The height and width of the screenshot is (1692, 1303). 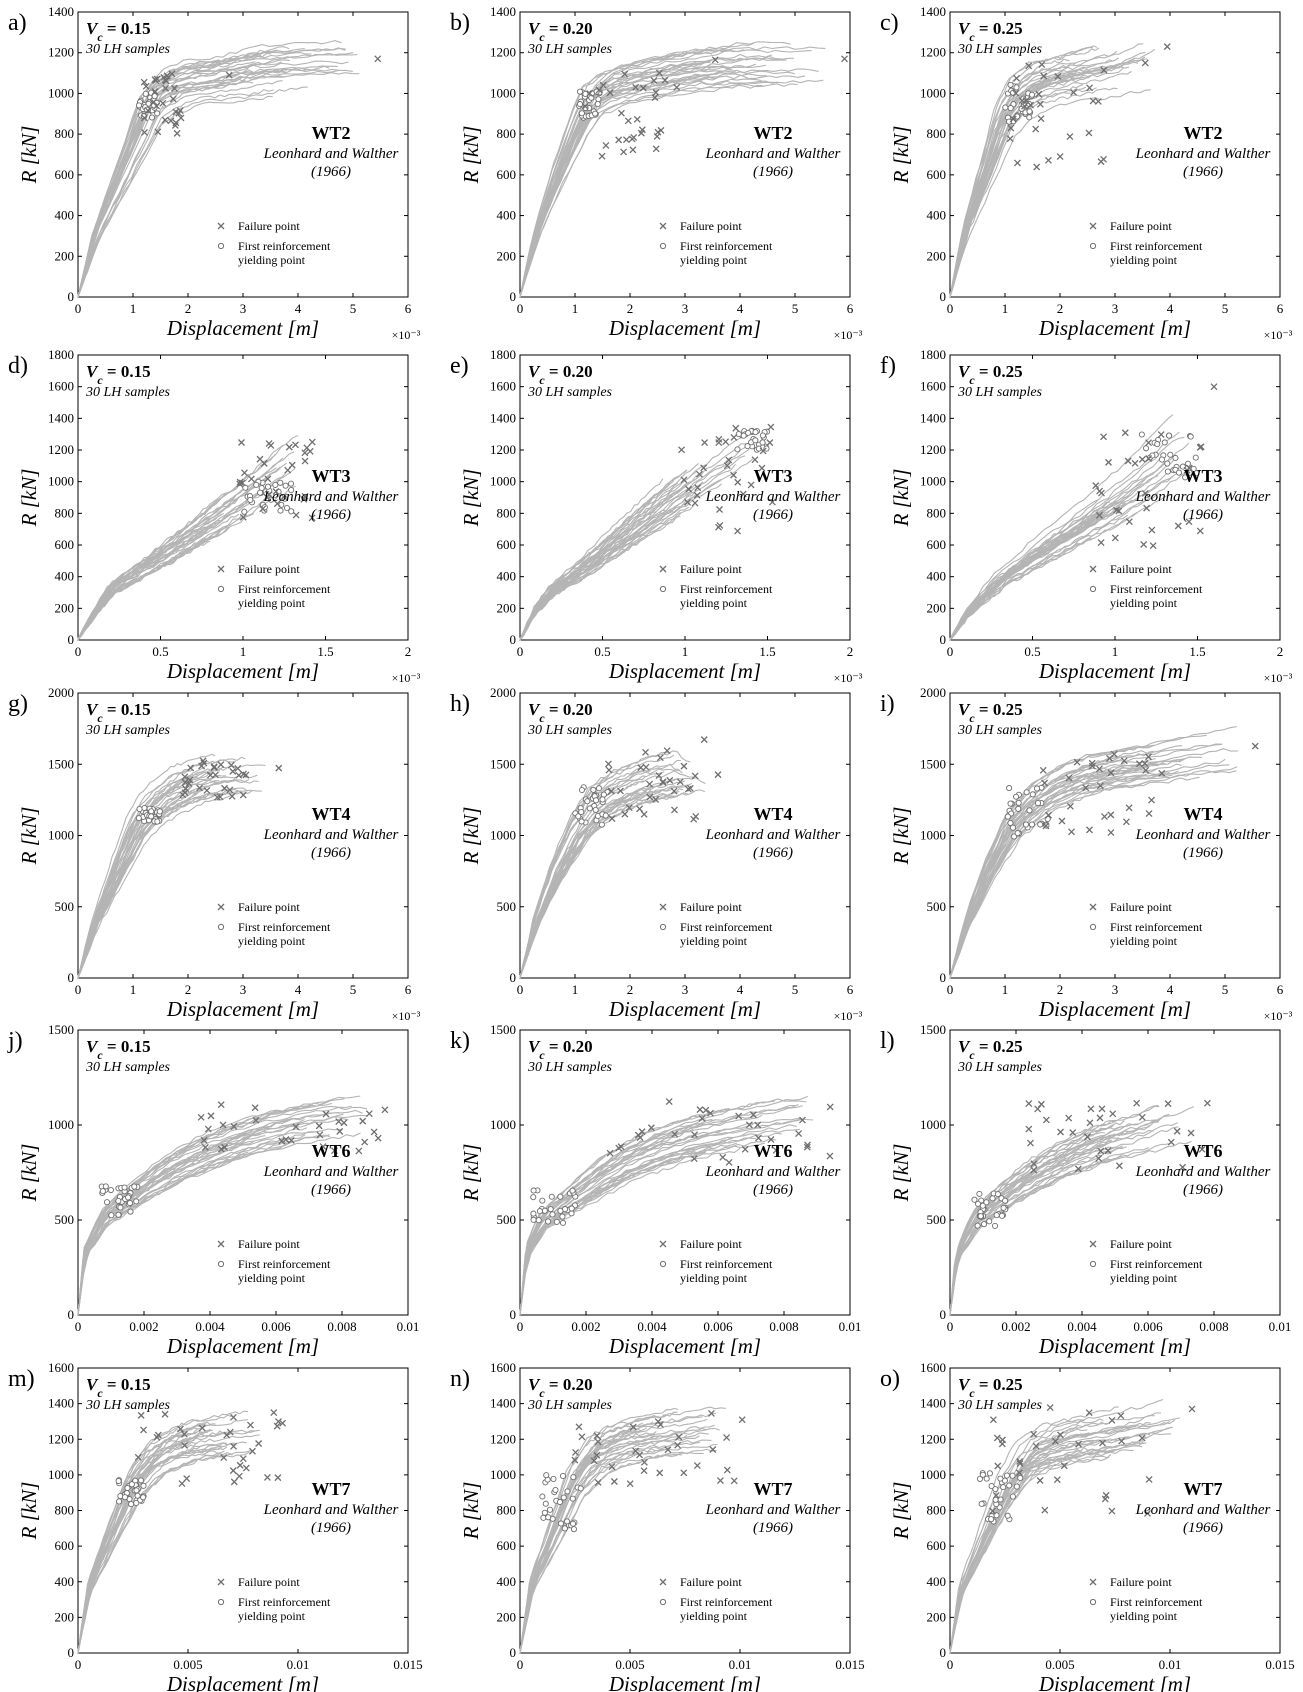 What do you see at coordinates (1005, 989) in the screenshot?
I see `x-tick-label: 1` at bounding box center [1005, 989].